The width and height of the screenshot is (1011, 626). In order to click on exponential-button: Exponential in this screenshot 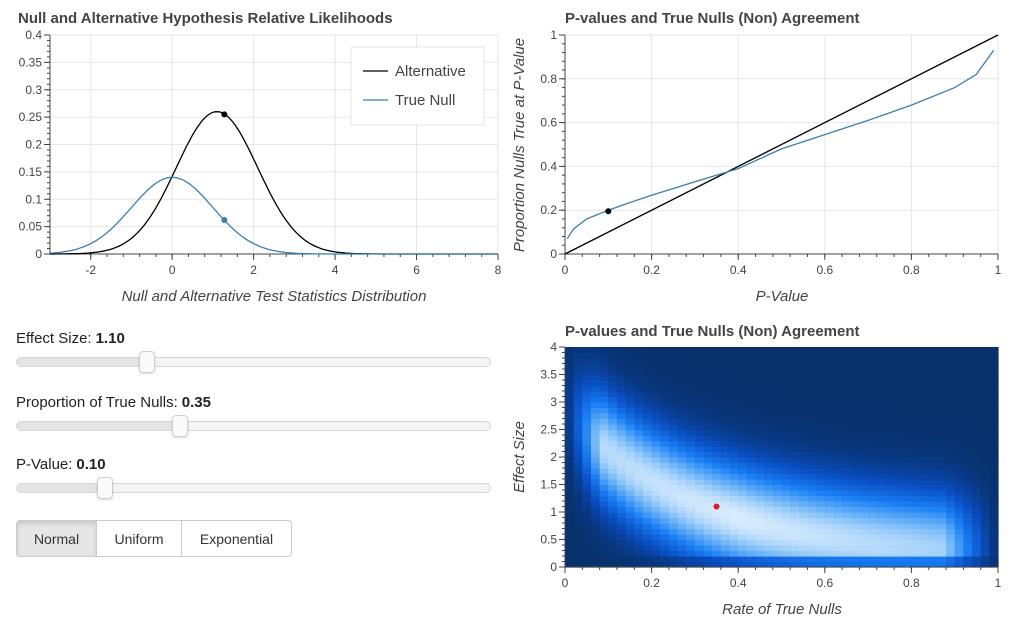, I will do `click(236, 538)`.